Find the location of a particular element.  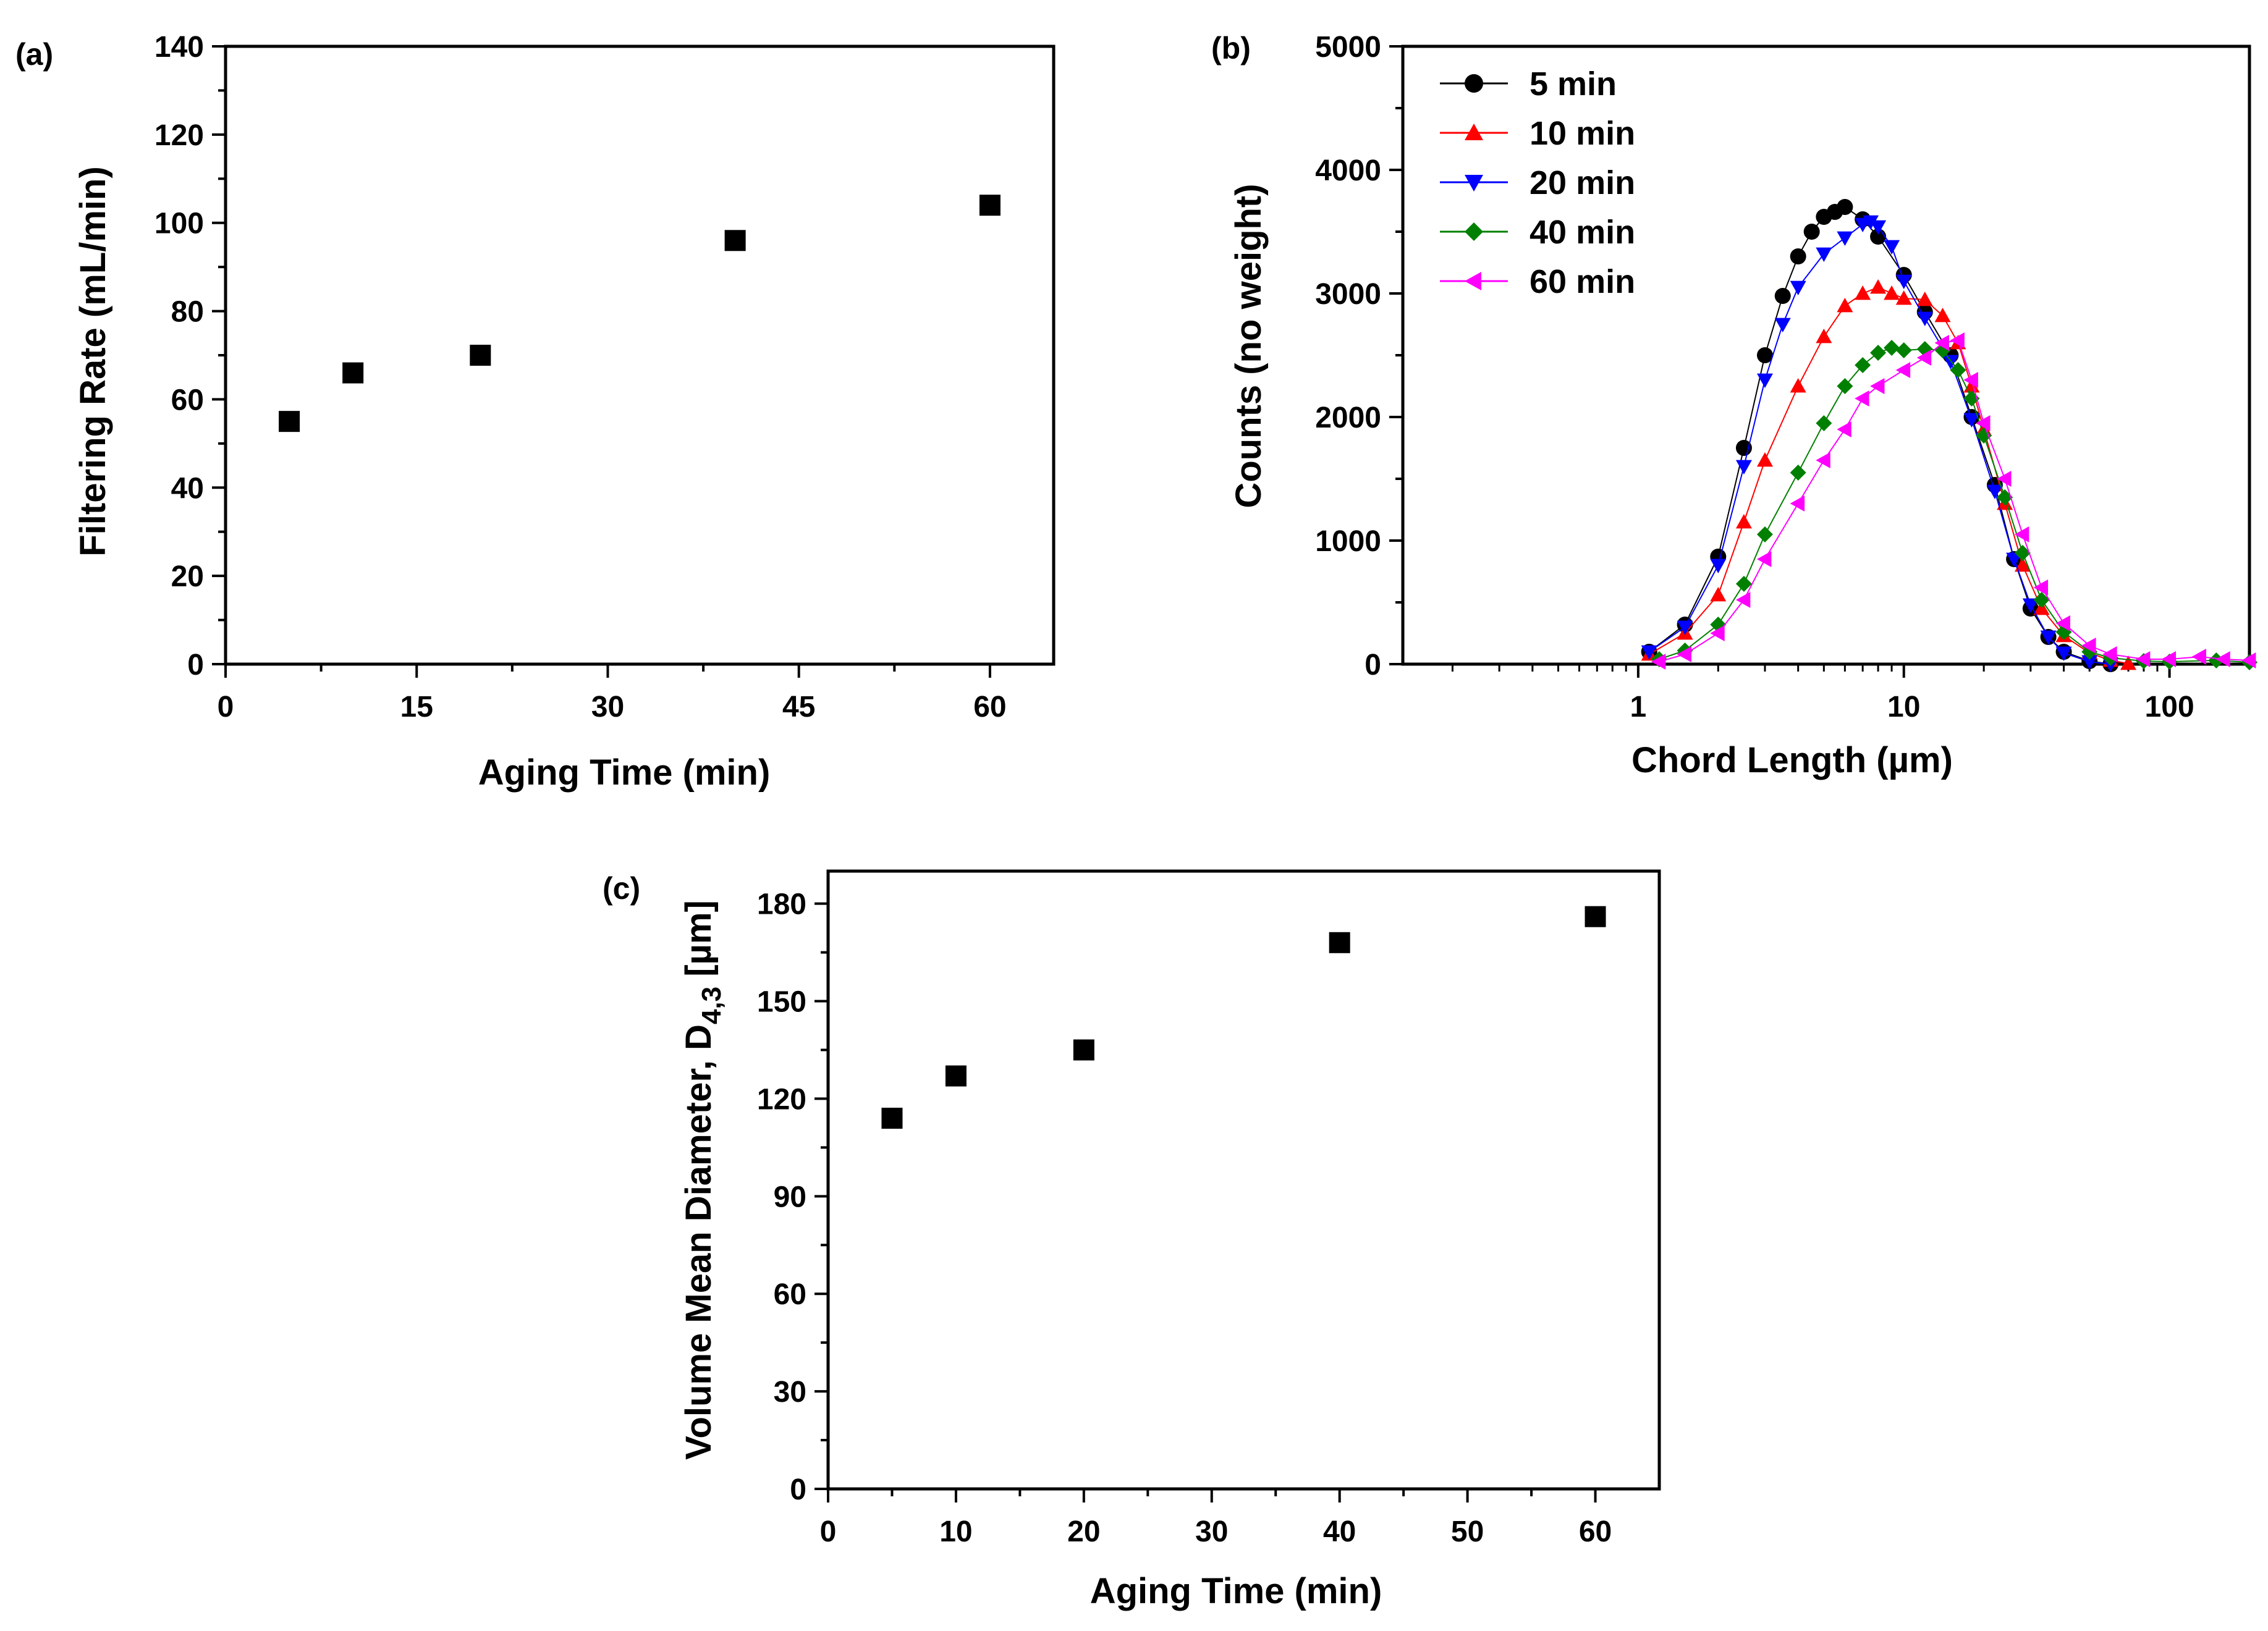

panel-c-y-tick-label: 120 is located at coordinates (781, 1099).